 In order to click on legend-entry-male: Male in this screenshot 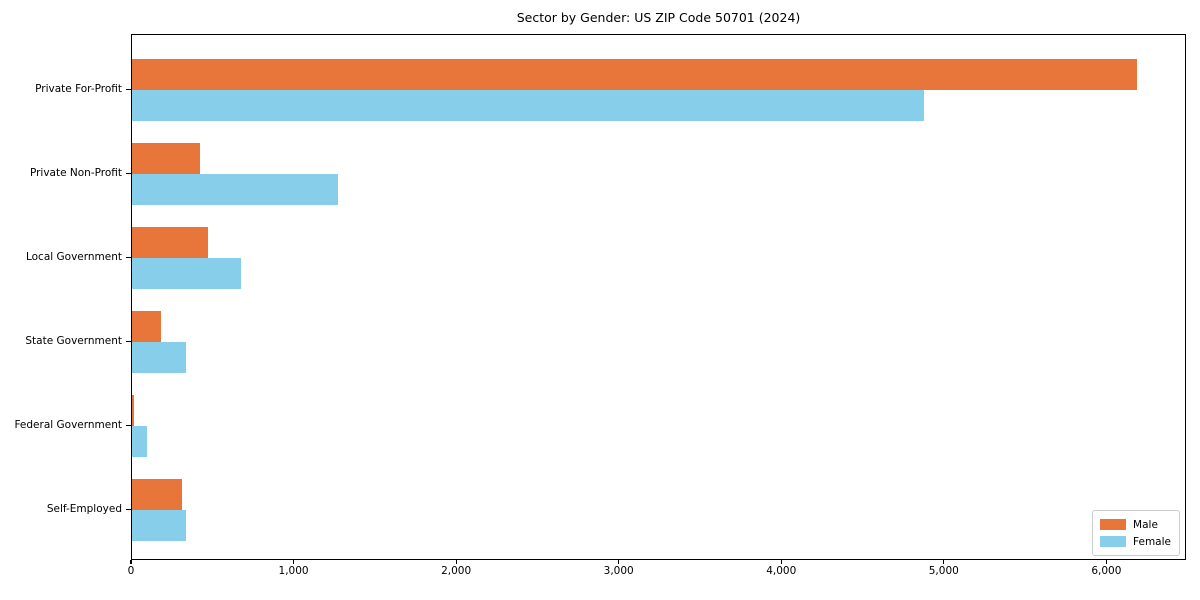, I will do `click(1135, 524)`.